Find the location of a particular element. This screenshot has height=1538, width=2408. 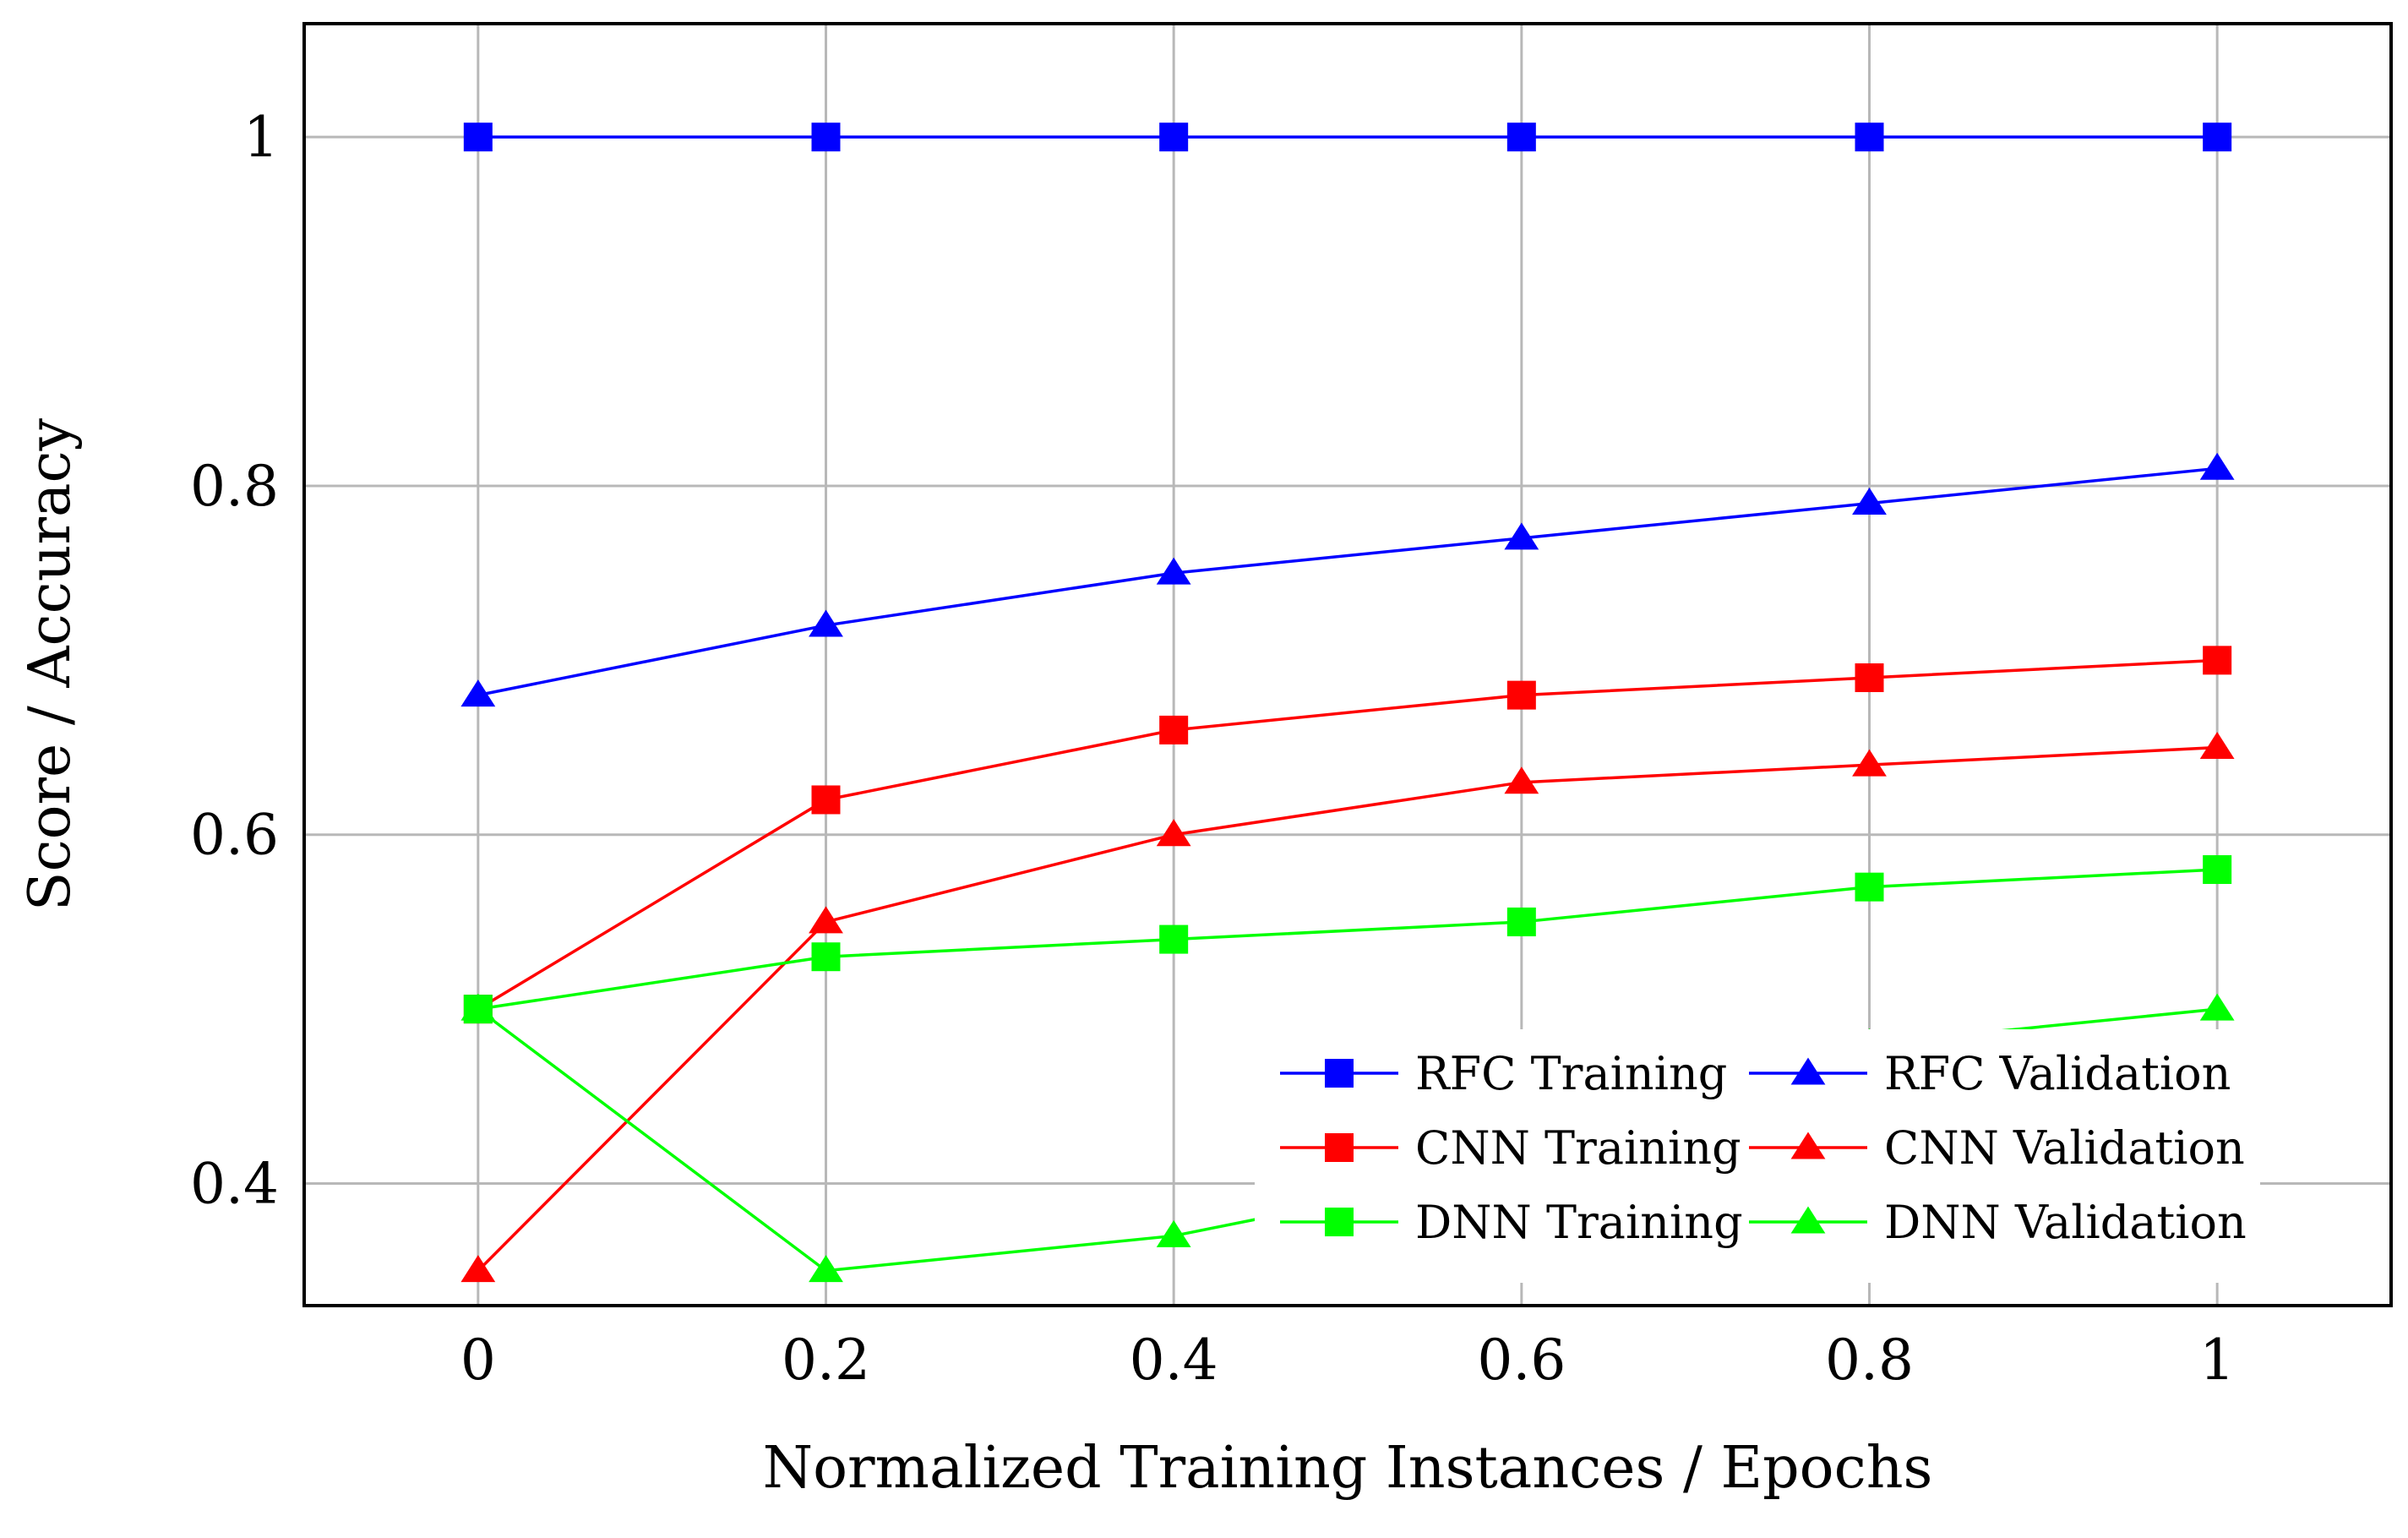

series-rfc-training is located at coordinates (1347, 137).